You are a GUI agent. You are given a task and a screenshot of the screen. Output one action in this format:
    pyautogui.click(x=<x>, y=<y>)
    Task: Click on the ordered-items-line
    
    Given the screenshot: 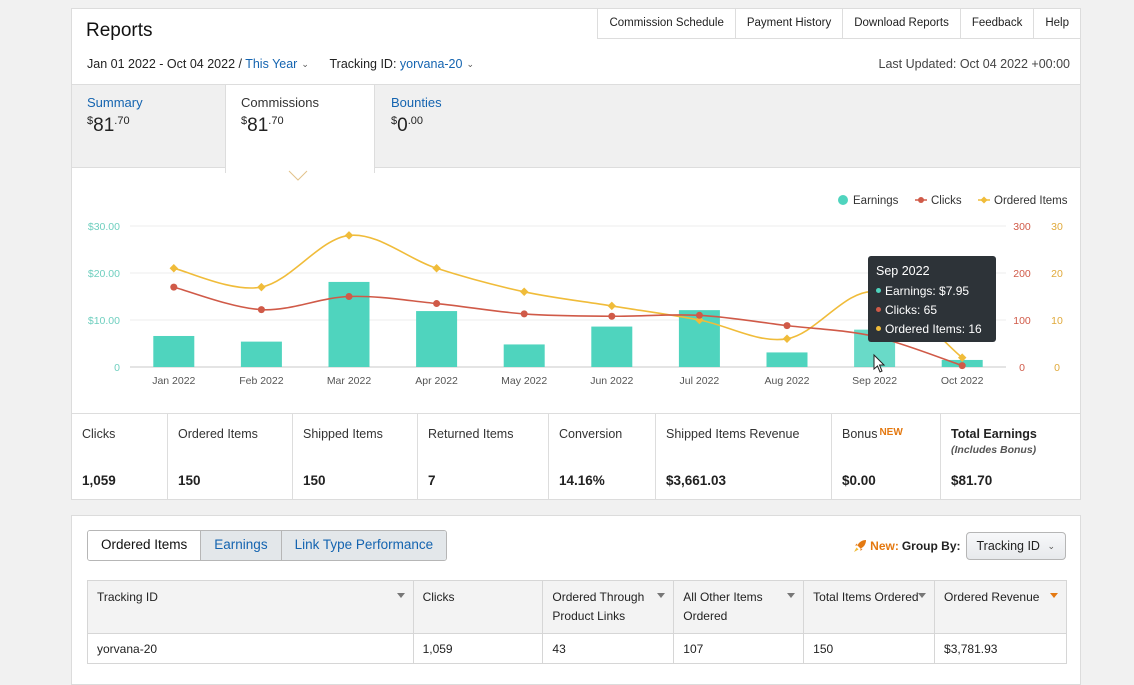 What is the action you would take?
    pyautogui.click(x=568, y=296)
    